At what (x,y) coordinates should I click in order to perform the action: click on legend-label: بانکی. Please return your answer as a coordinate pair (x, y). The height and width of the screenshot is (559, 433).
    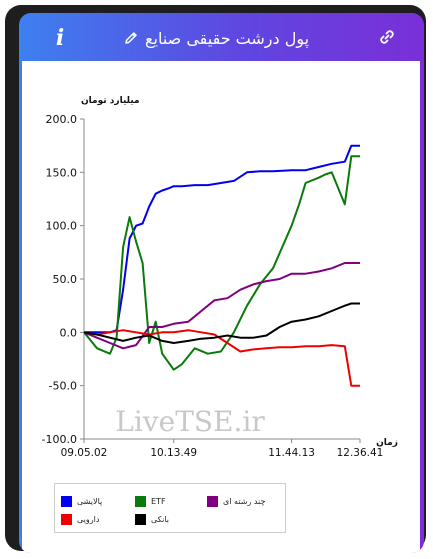
    Looking at the image, I should click on (160, 519).